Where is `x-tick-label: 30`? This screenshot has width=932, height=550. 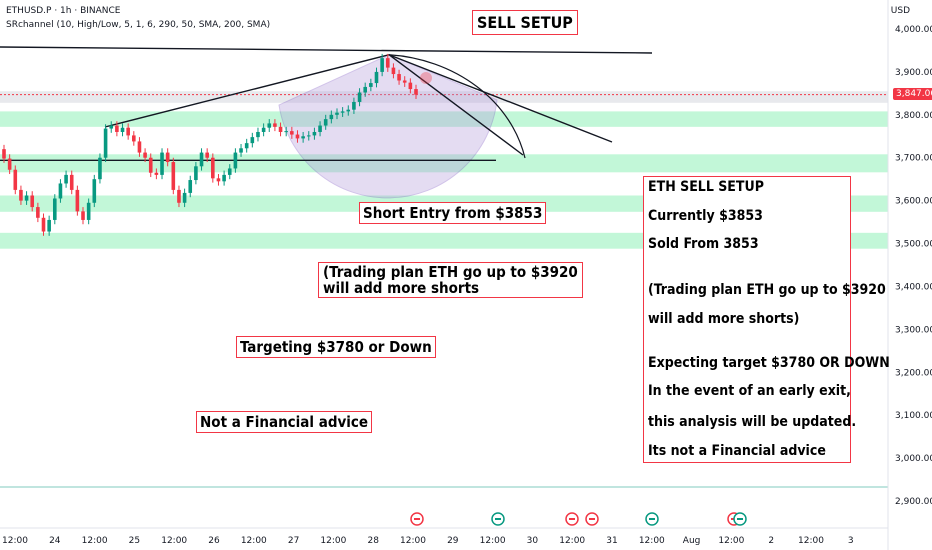
x-tick-label: 30 is located at coordinates (533, 541).